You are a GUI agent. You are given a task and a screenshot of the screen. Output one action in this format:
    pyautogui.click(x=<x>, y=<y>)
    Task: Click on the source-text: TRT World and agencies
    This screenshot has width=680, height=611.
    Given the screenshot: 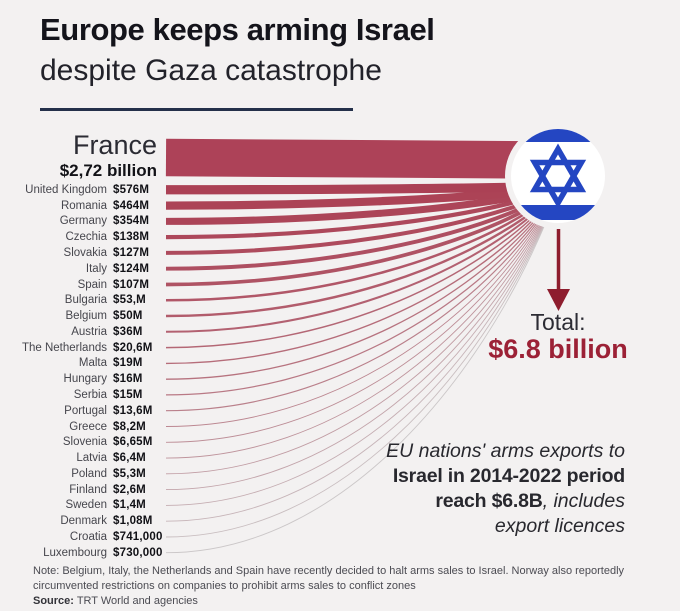 What is the action you would take?
    pyautogui.click(x=135, y=601)
    